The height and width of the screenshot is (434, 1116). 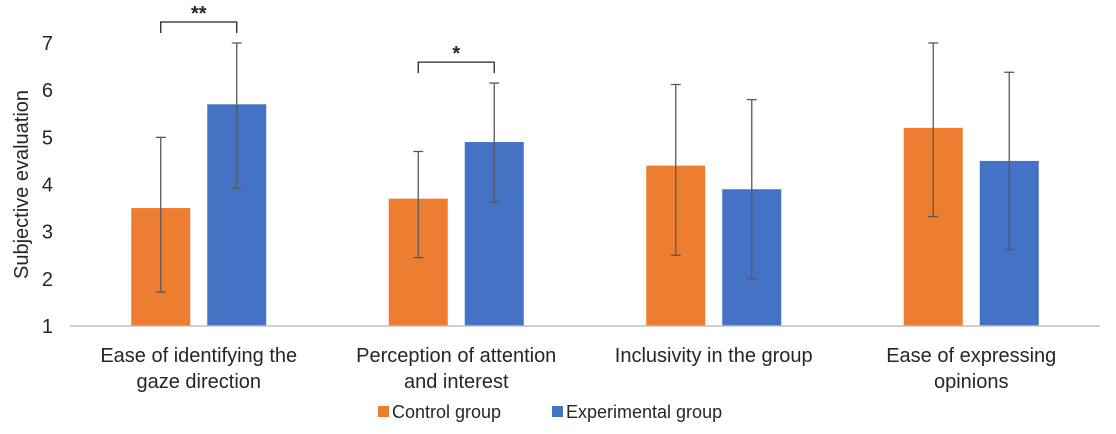 I want to click on legend-swatch-control, so click(x=383, y=411).